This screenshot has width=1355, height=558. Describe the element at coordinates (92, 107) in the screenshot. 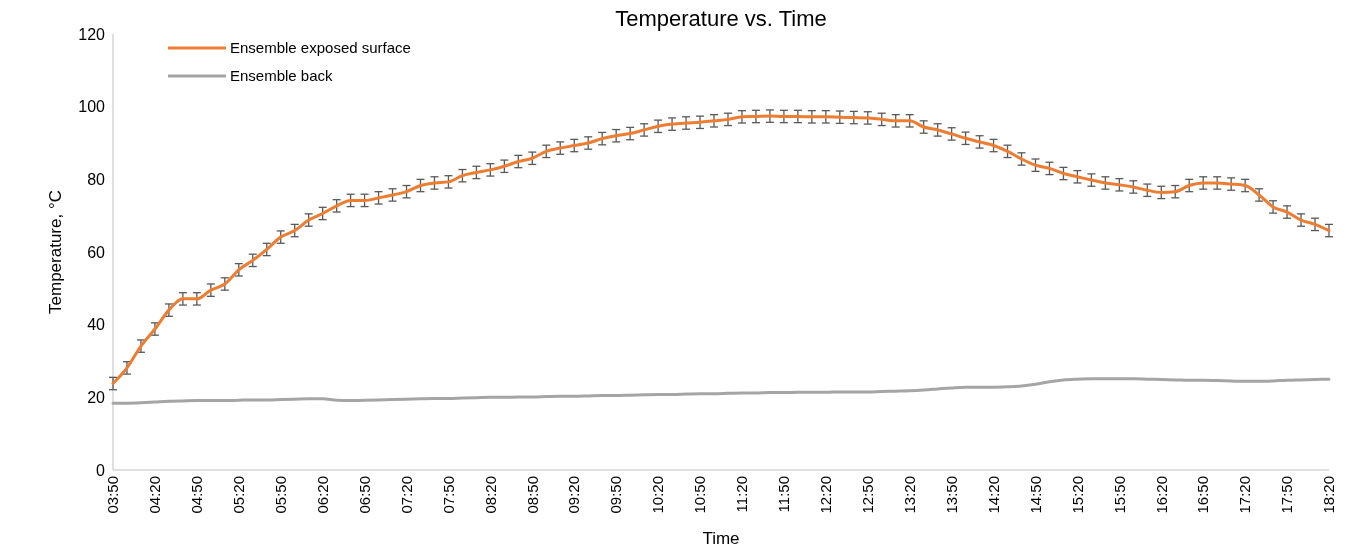

I see `y-tick-label: 100` at that location.